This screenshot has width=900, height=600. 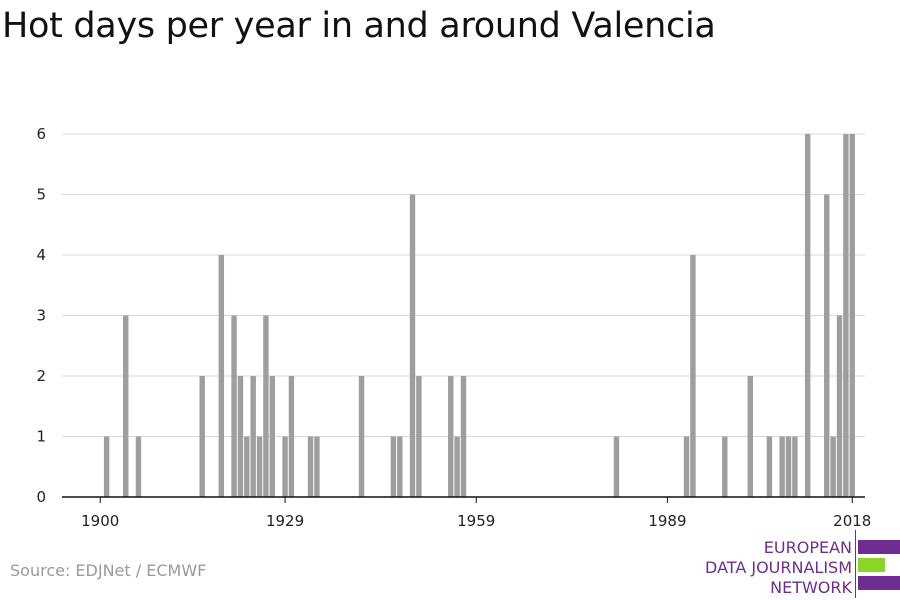 I want to click on bar-1930, so click(x=291, y=436).